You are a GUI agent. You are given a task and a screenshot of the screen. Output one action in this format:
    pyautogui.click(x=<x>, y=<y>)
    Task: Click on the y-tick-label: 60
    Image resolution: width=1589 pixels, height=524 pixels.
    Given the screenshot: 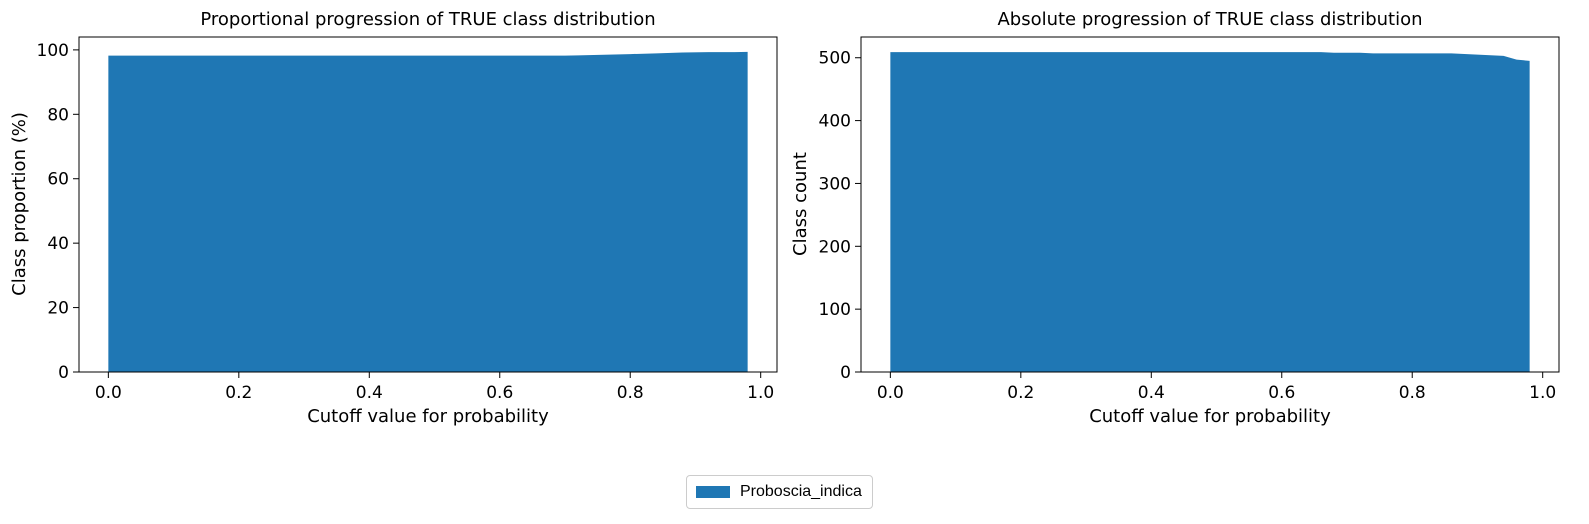 What is the action you would take?
    pyautogui.click(x=58, y=180)
    